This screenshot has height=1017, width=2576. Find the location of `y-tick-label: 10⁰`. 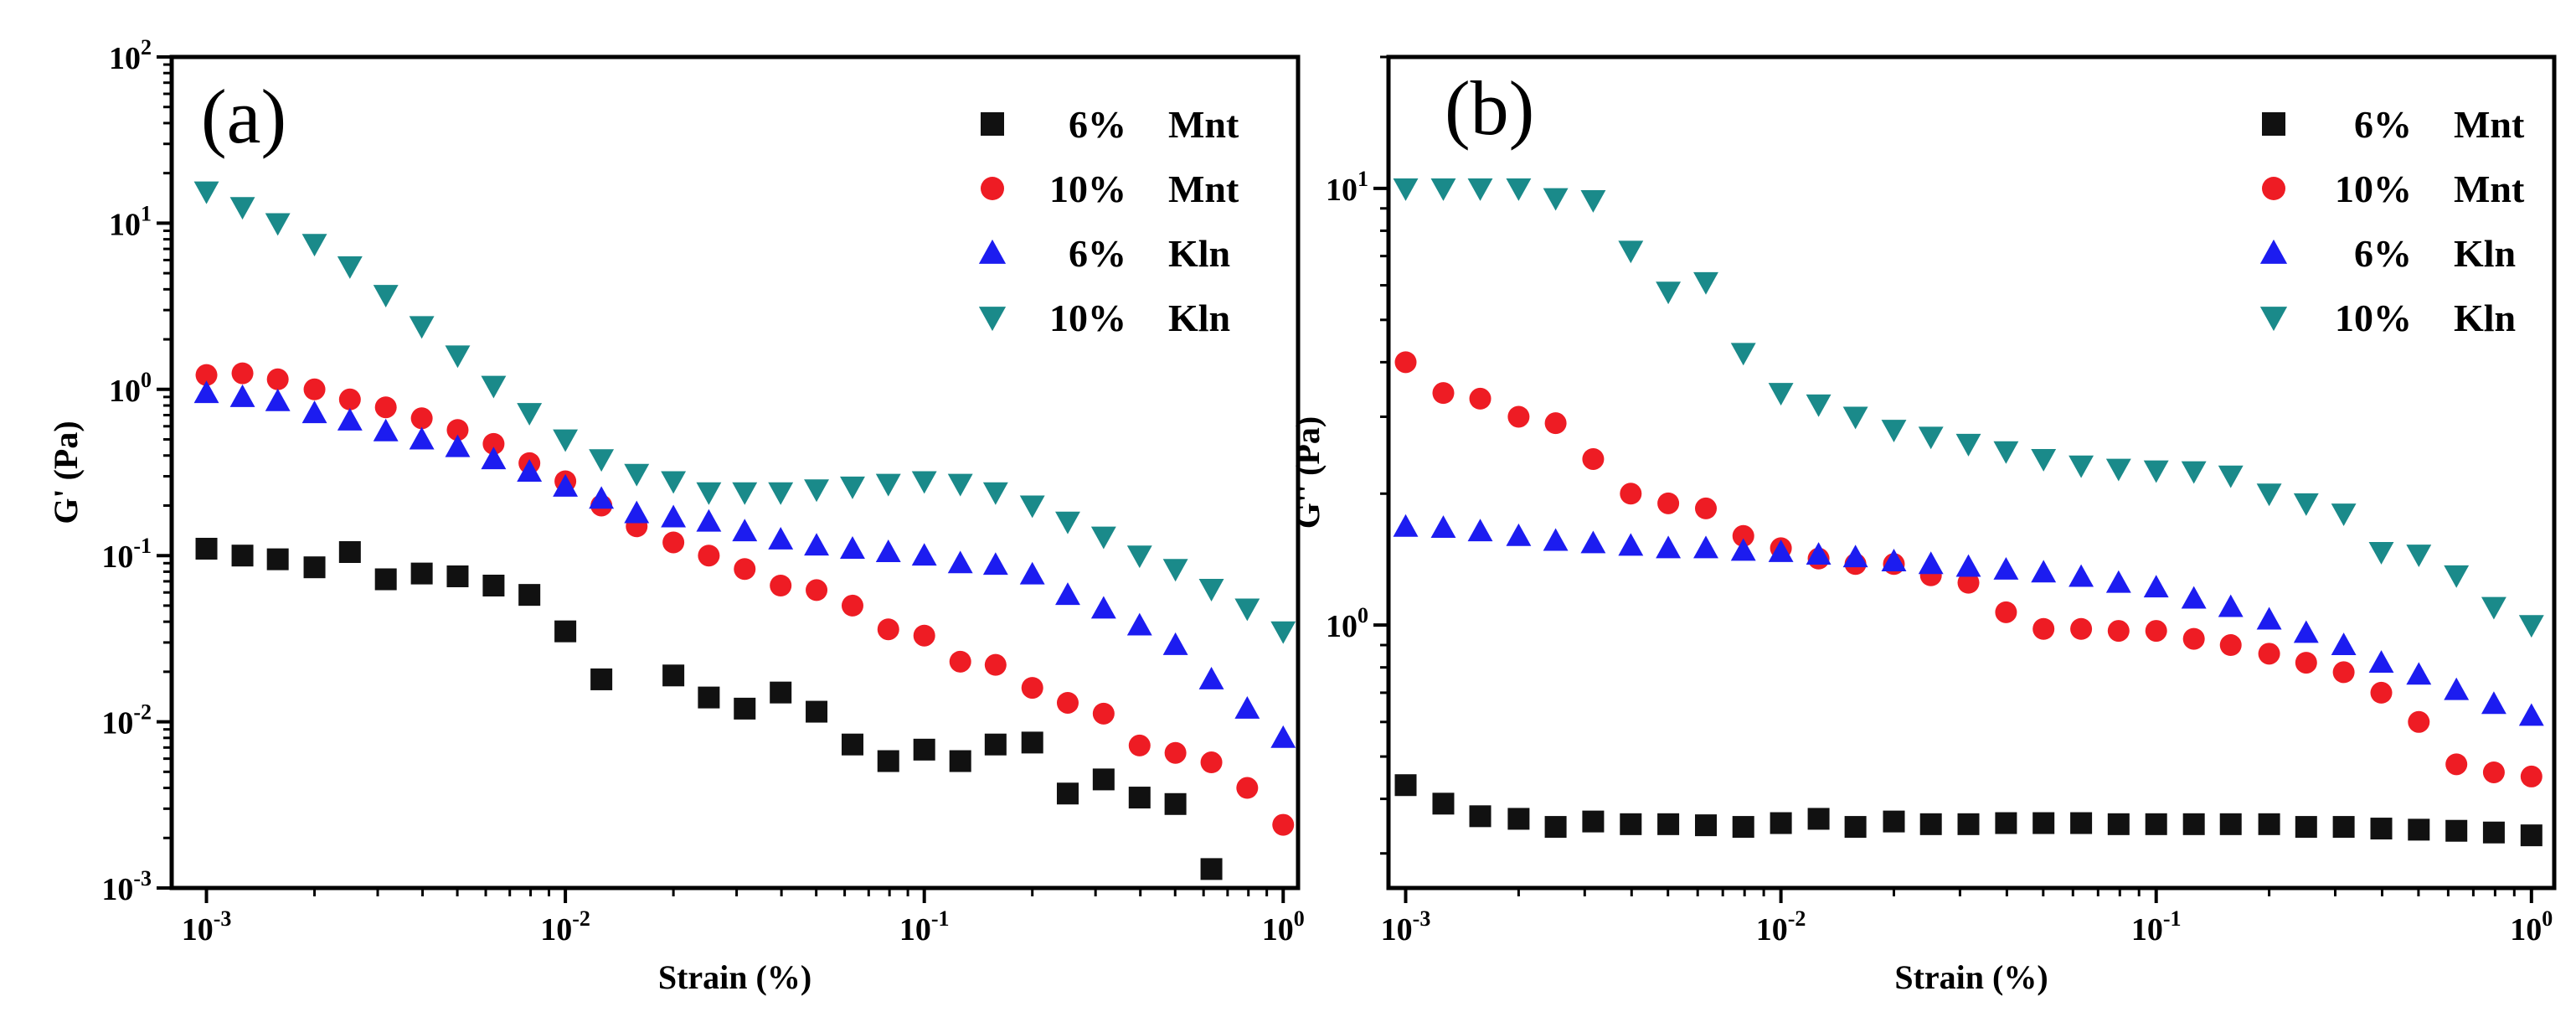

y-tick-label: 10⁰ is located at coordinates (1347, 624).